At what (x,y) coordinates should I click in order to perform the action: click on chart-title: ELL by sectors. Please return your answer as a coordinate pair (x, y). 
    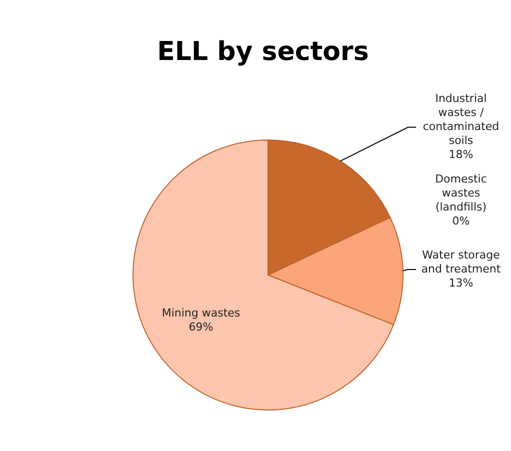
    Looking at the image, I should click on (263, 52).